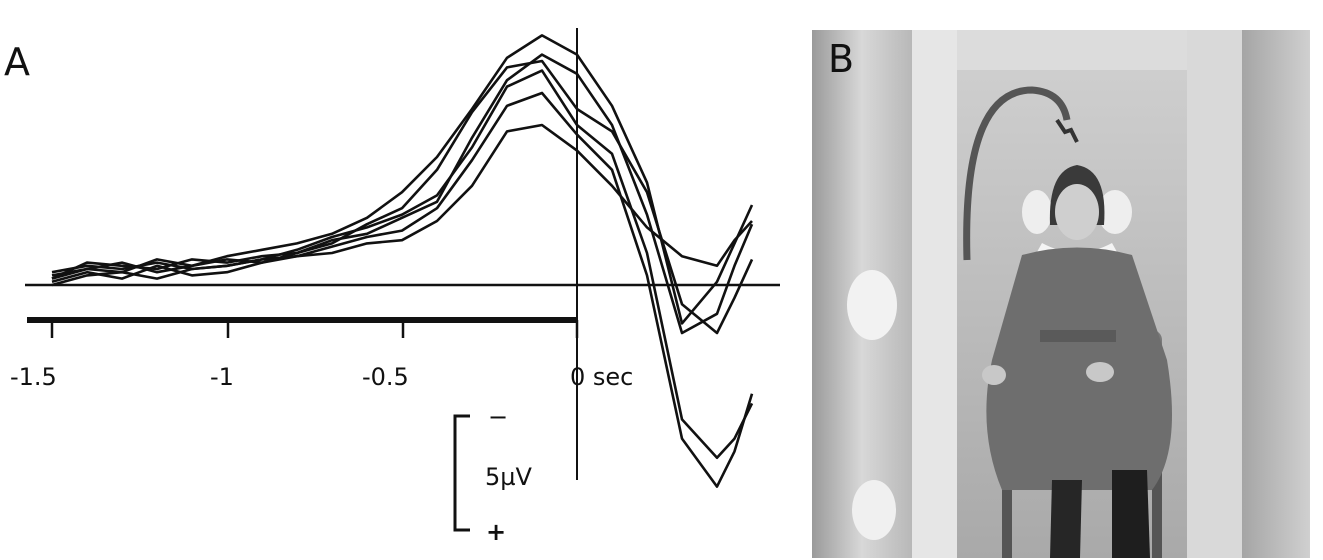  What do you see at coordinates (1017, 173) in the screenshot?
I see `electrode-arm` at bounding box center [1017, 173].